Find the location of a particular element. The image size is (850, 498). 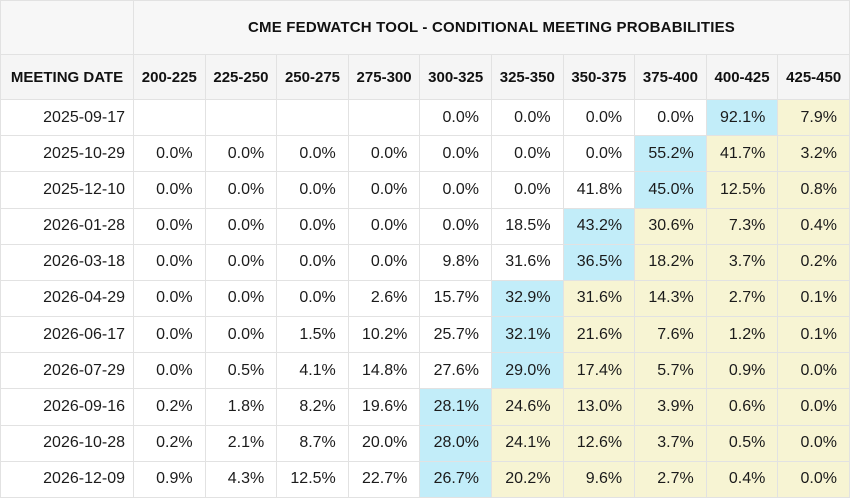

probability-cell: 30.6% is located at coordinates (670, 226).